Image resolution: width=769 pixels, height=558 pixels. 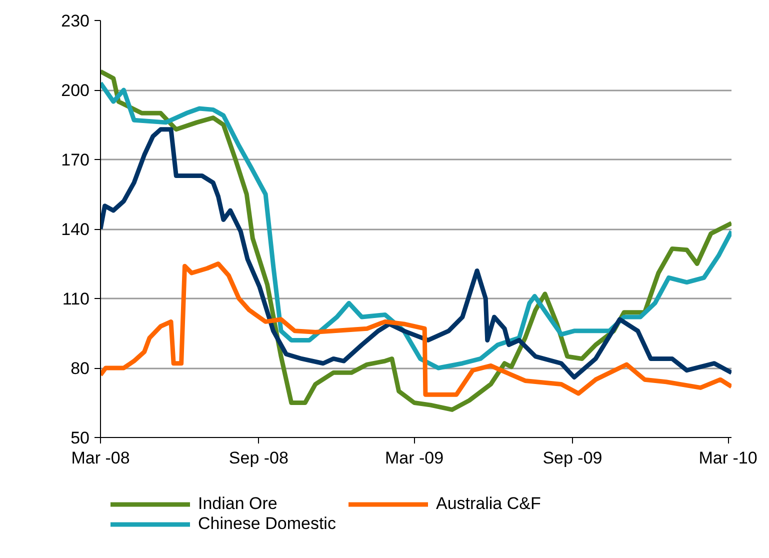 I want to click on legend-label: Indian Ore, so click(x=238, y=504).